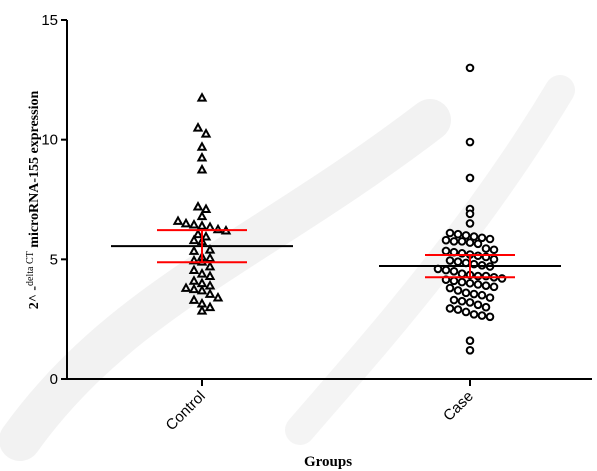 The height and width of the screenshot is (471, 597). Describe the element at coordinates (458, 406) in the screenshot. I see `x-tick-label: Case` at that location.